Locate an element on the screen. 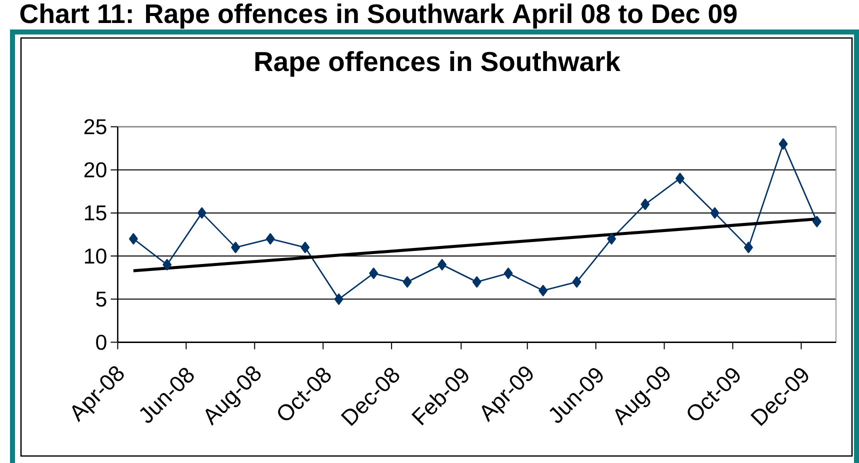  y-tick-label: 5 is located at coordinates (101, 299).